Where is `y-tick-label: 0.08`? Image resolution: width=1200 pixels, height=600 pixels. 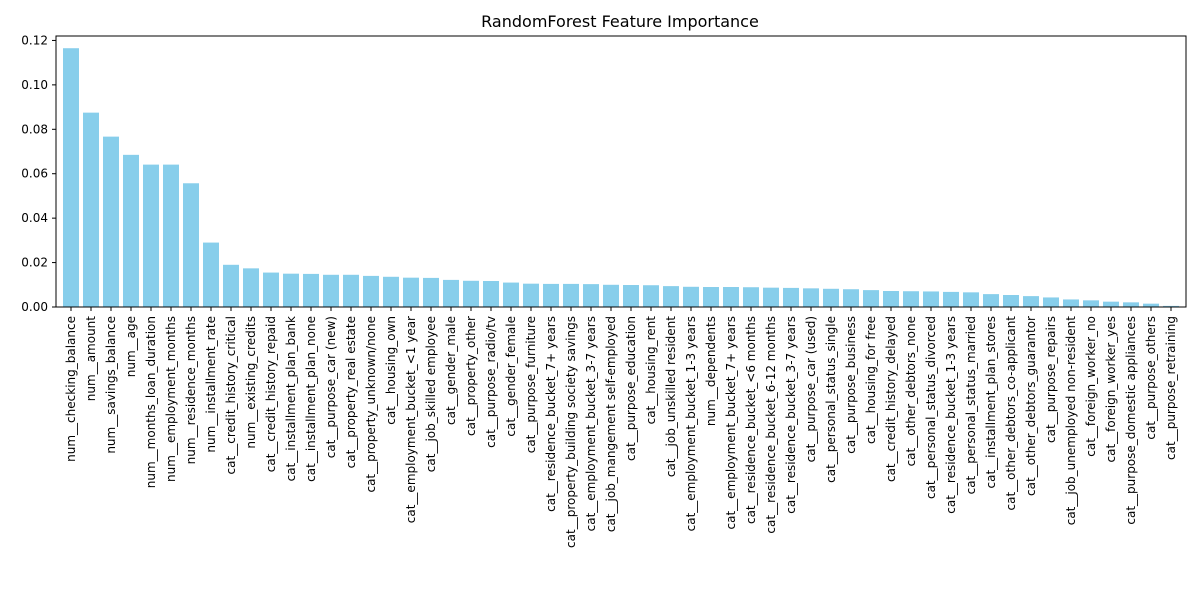
y-tick-label: 0.08 is located at coordinates (34, 129).